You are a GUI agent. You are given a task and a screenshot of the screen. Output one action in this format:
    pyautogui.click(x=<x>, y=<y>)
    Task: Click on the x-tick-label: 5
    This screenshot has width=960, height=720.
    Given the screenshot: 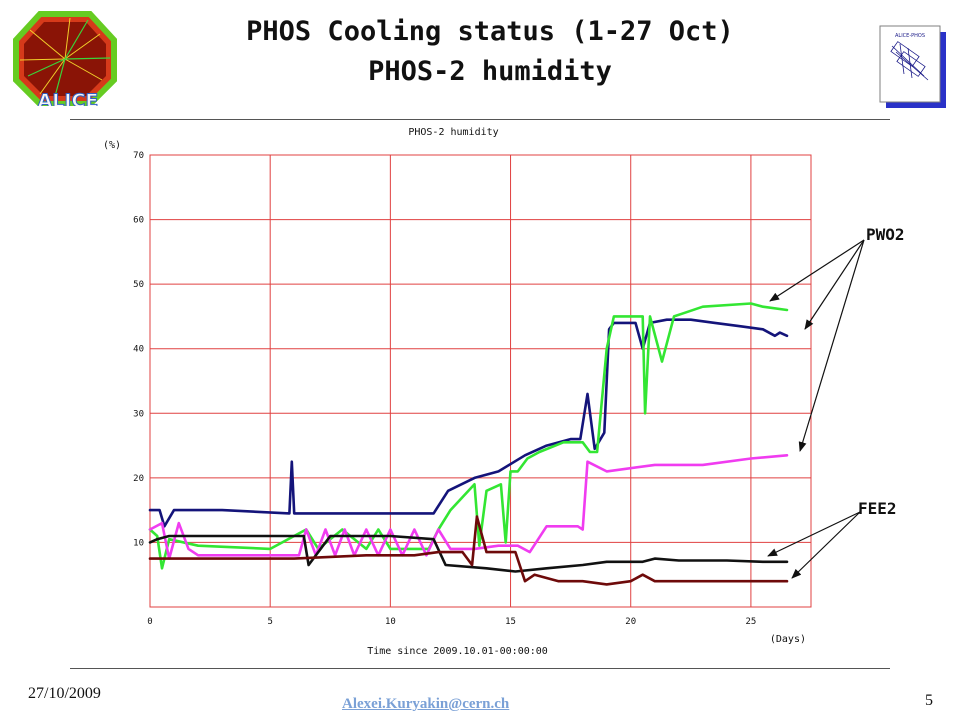 What is the action you would take?
    pyautogui.click(x=269, y=622)
    